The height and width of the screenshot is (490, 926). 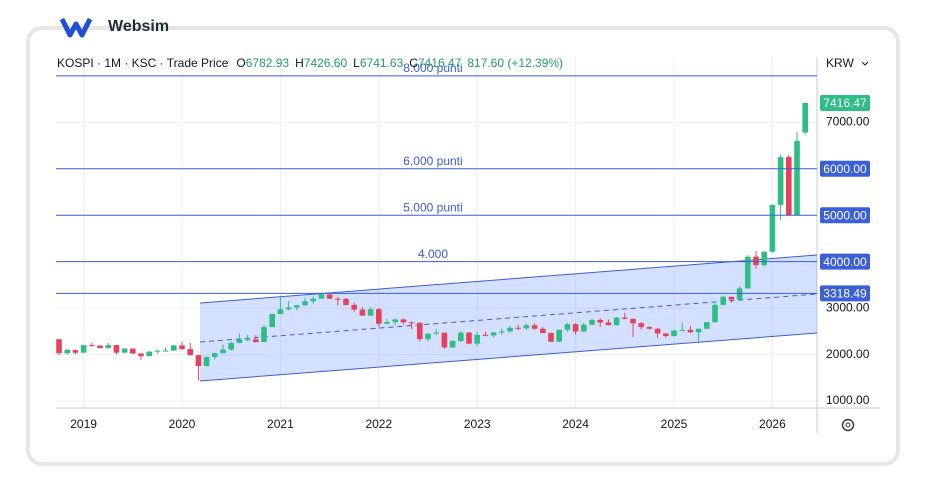 I want to click on brand-logo, so click(x=76, y=27).